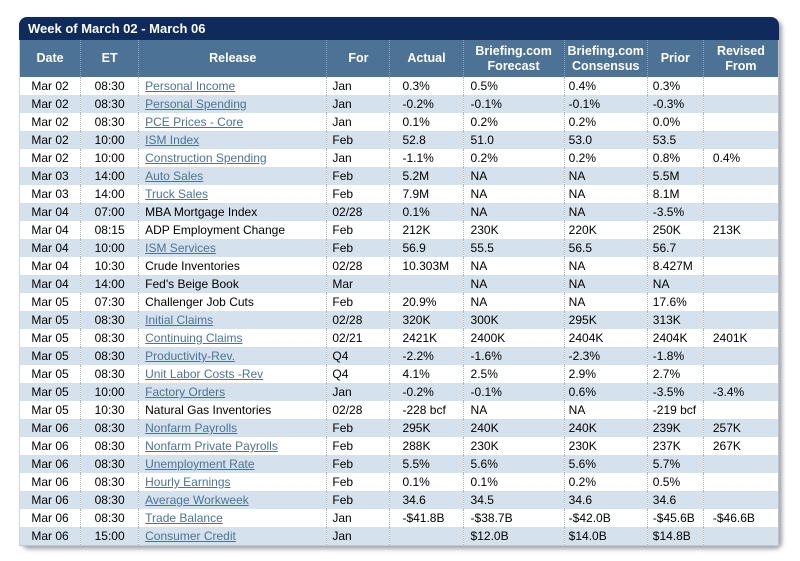 The image size is (800, 561). I want to click on forecast-cell: 0.1%, so click(513, 482).